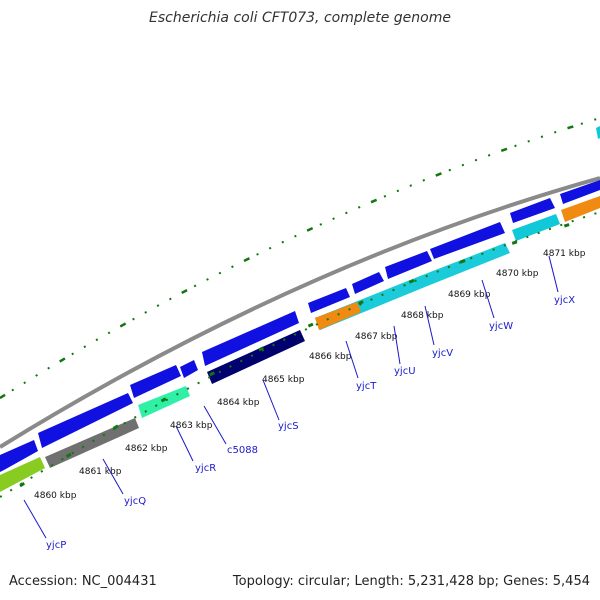 This screenshot has width=600, height=600. I want to click on kbp-label: 4871 kbp, so click(564, 254).